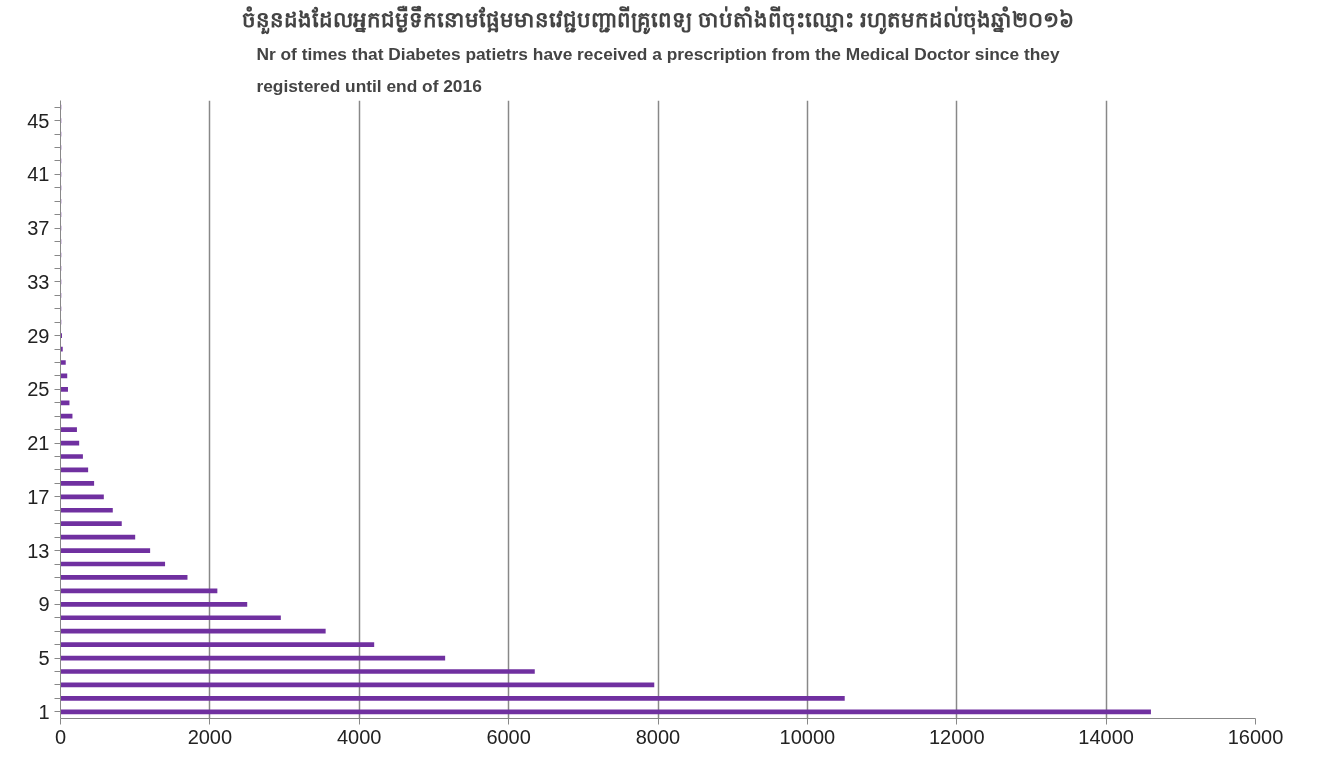 The width and height of the screenshot is (1321, 764). What do you see at coordinates (38, 335) in the screenshot?
I see `y-tick-label: 29` at bounding box center [38, 335].